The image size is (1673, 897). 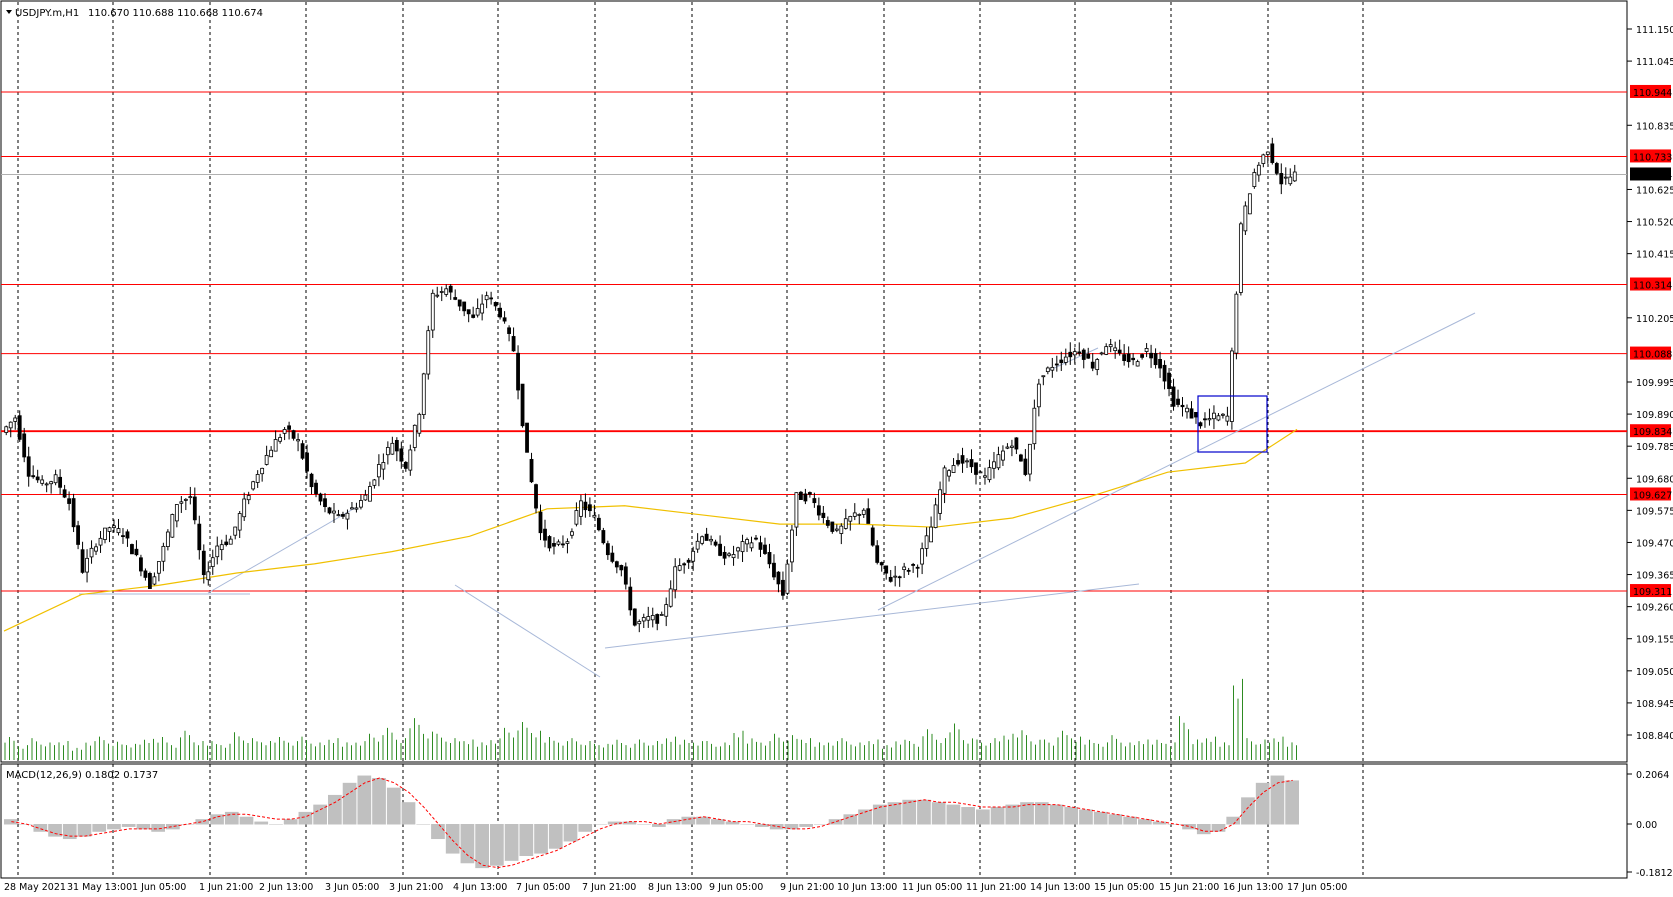 What do you see at coordinates (1652, 175) in the screenshot?
I see `current-price-label: 110.674` at bounding box center [1652, 175].